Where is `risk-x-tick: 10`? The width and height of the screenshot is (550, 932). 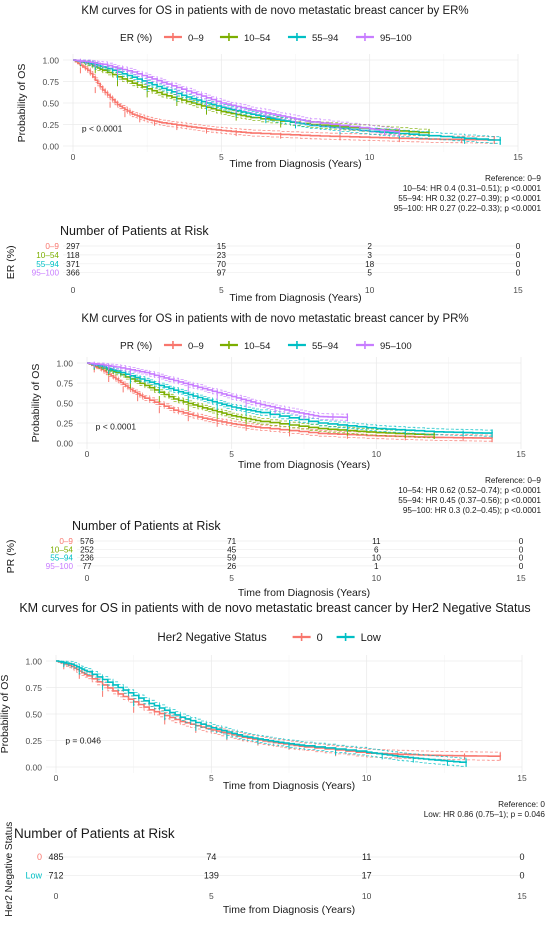
risk-x-tick: 10 is located at coordinates (367, 896).